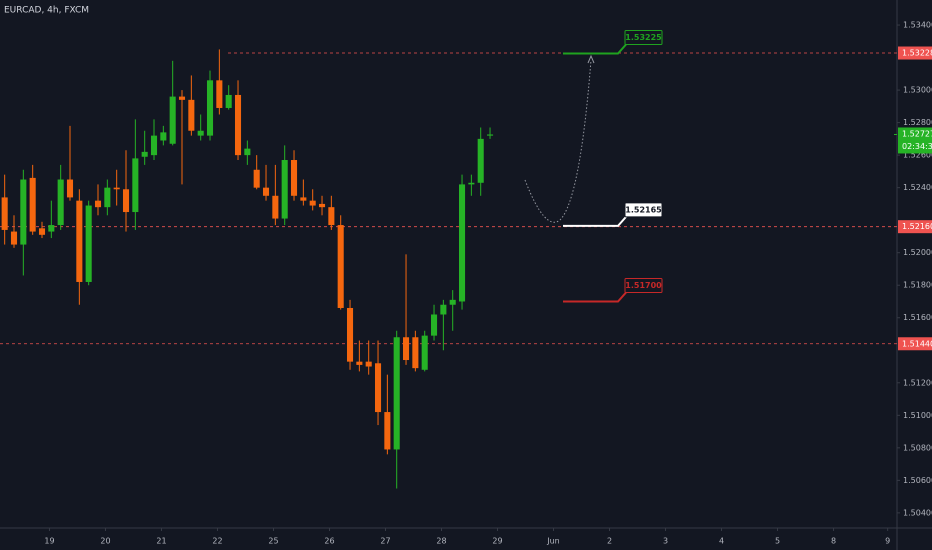  Describe the element at coordinates (917, 285) in the screenshot. I see `y-tick-label: 1.51800` at that location.